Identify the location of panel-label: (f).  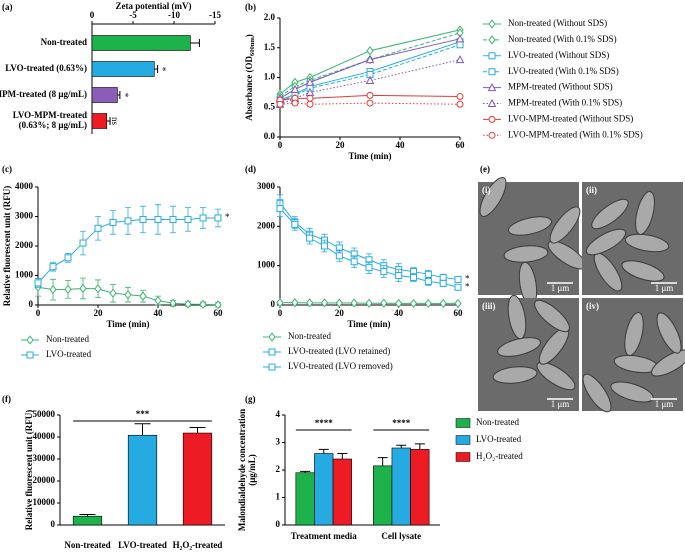
(6, 399).